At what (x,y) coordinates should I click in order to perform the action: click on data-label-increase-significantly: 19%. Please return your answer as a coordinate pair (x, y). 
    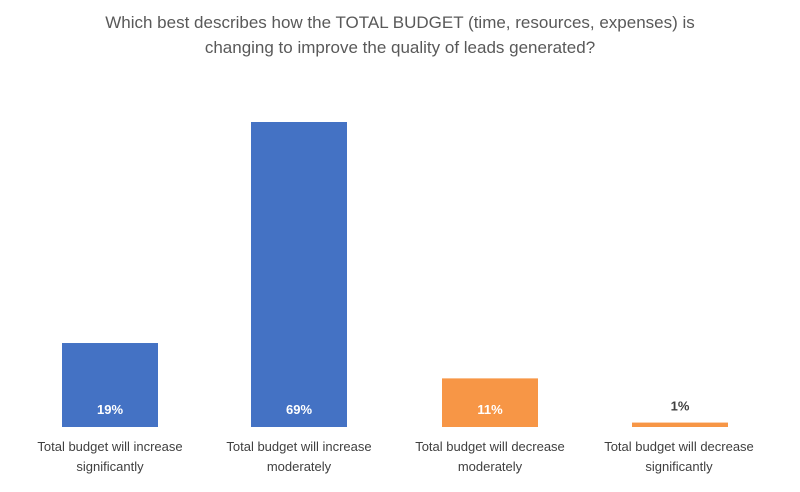
    Looking at the image, I should click on (110, 409).